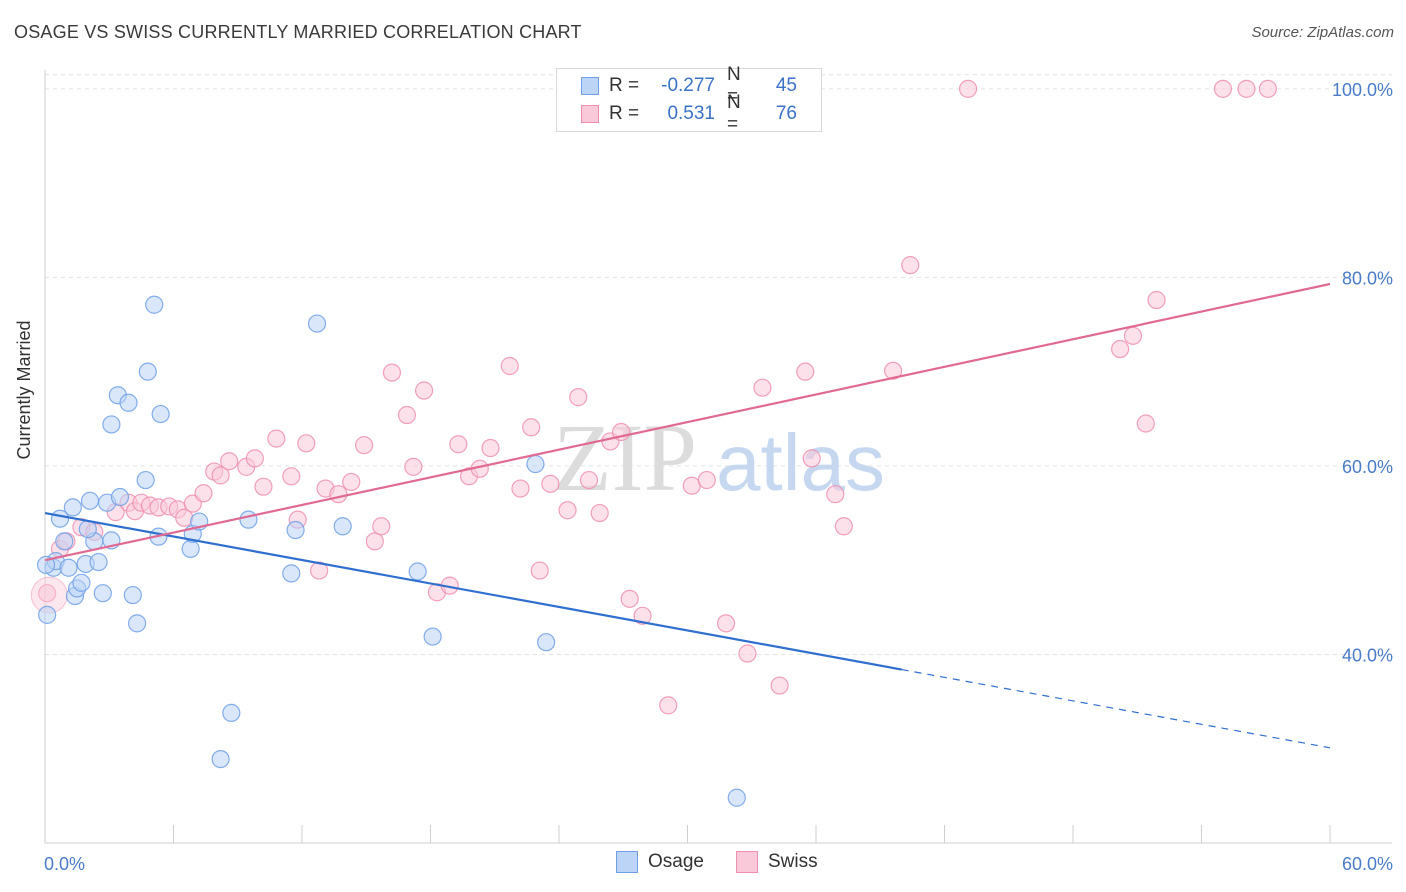 Image resolution: width=1406 pixels, height=892 pixels. I want to click on watermark-atlas: atlas, so click(800, 462).